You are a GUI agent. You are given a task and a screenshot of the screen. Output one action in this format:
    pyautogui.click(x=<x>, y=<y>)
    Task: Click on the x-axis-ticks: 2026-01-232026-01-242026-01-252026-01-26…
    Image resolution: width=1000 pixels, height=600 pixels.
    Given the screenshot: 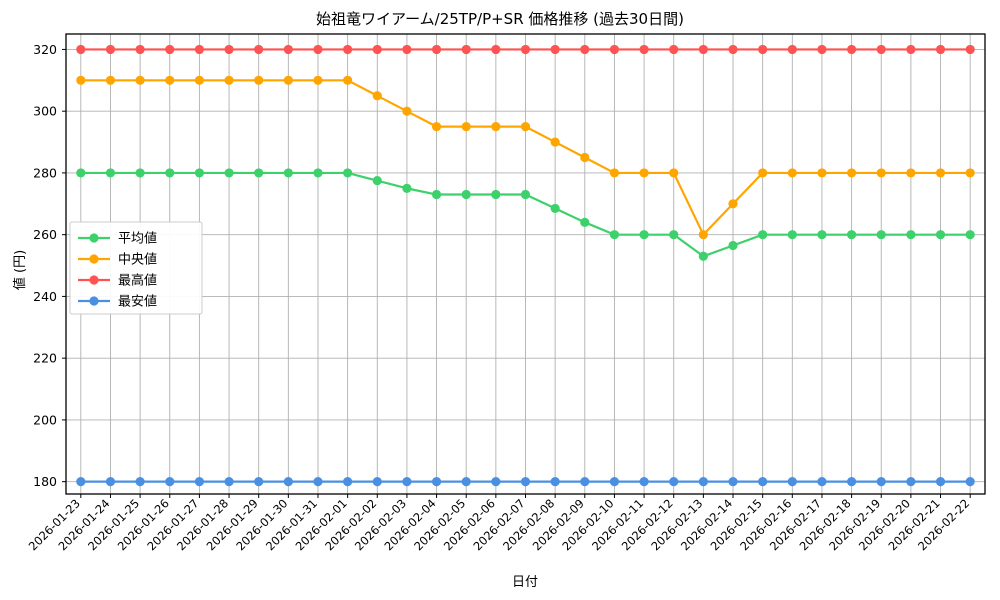 What is the action you would take?
    pyautogui.click(x=499, y=523)
    